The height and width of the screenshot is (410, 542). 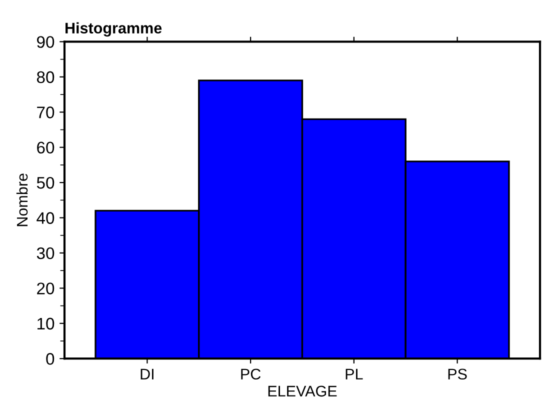 What do you see at coordinates (45, 253) in the screenshot?
I see `y-tick-label: 30` at bounding box center [45, 253].